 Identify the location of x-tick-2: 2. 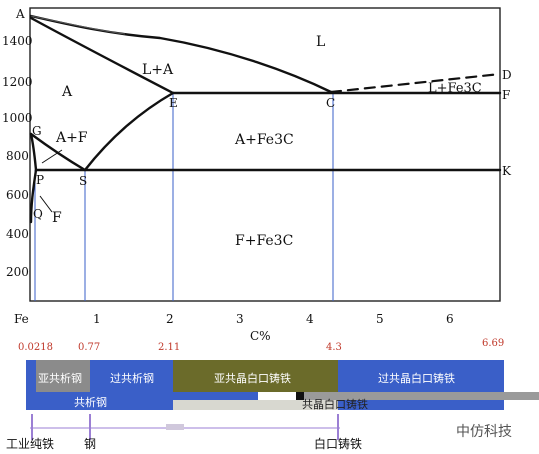
(170, 319).